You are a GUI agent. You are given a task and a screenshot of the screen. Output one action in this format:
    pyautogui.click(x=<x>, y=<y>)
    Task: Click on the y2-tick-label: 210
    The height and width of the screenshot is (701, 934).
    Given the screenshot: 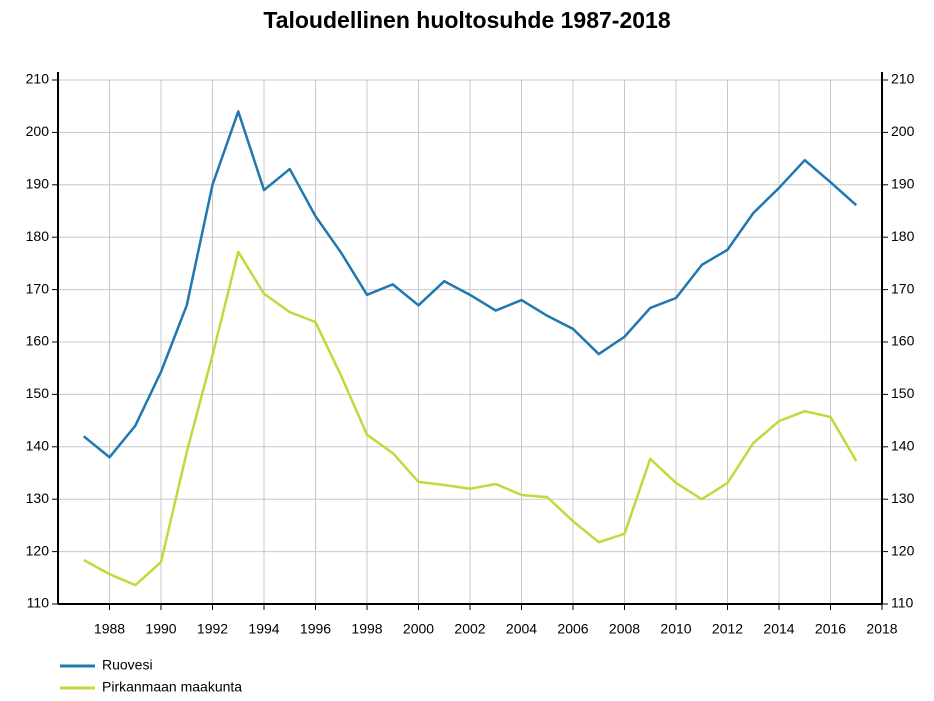 What is the action you would take?
    pyautogui.click(x=903, y=79)
    